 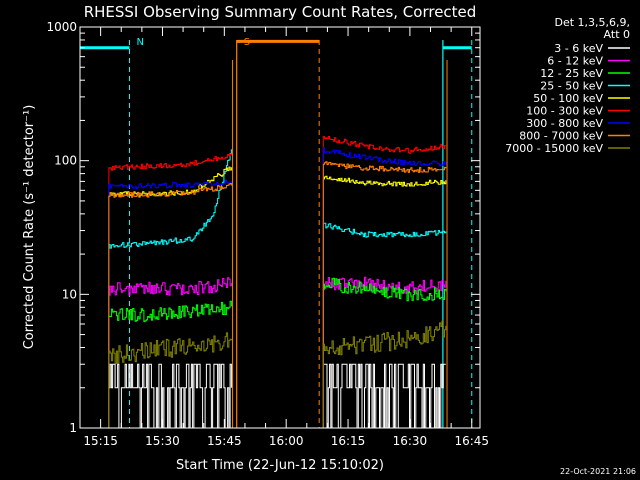 What do you see at coordinates (592, 22) in the screenshot?
I see `legend-header-detectors: Det 1,3,5,6,9,` at bounding box center [592, 22].